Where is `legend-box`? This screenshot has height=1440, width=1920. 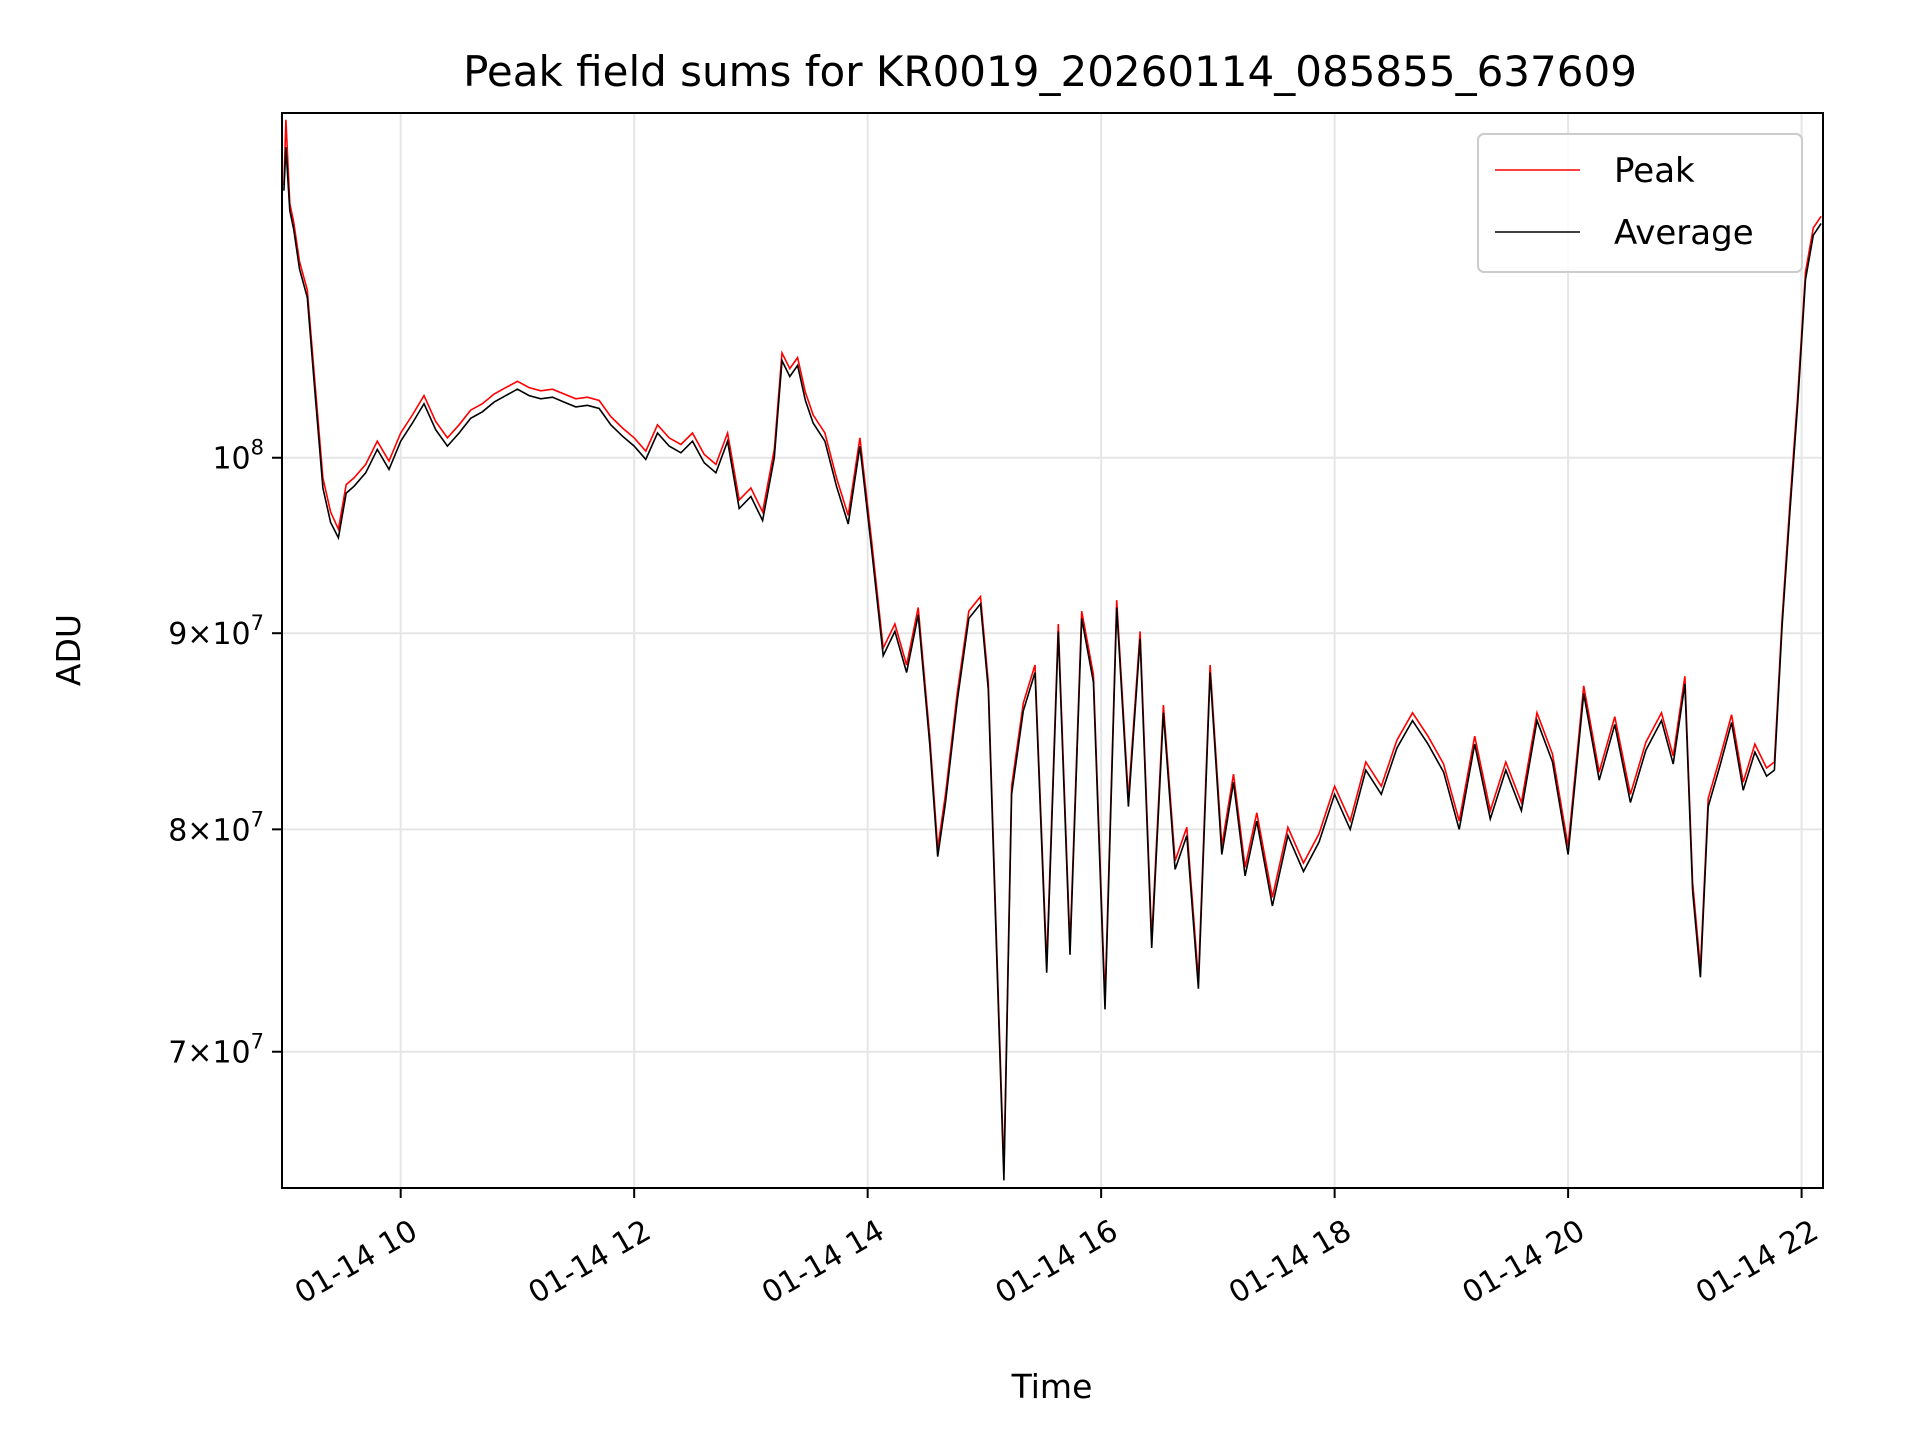
legend-box is located at coordinates (1640, 203).